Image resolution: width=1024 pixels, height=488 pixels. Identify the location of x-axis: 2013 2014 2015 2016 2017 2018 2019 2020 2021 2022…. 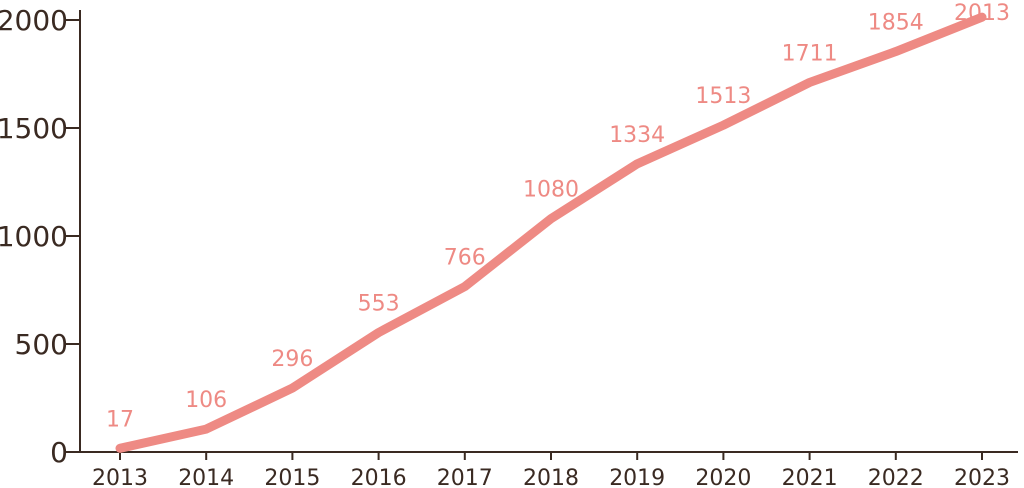
(549, 469).